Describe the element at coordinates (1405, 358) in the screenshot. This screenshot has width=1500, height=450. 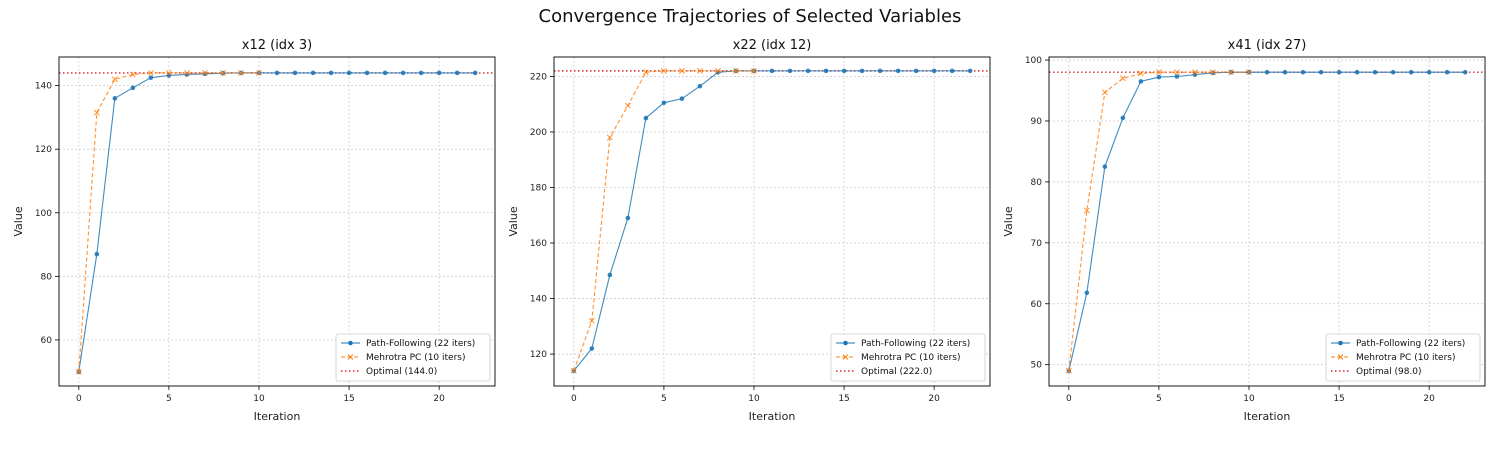
I see `legend-label: Mehrotra PC (10 iters)` at that location.